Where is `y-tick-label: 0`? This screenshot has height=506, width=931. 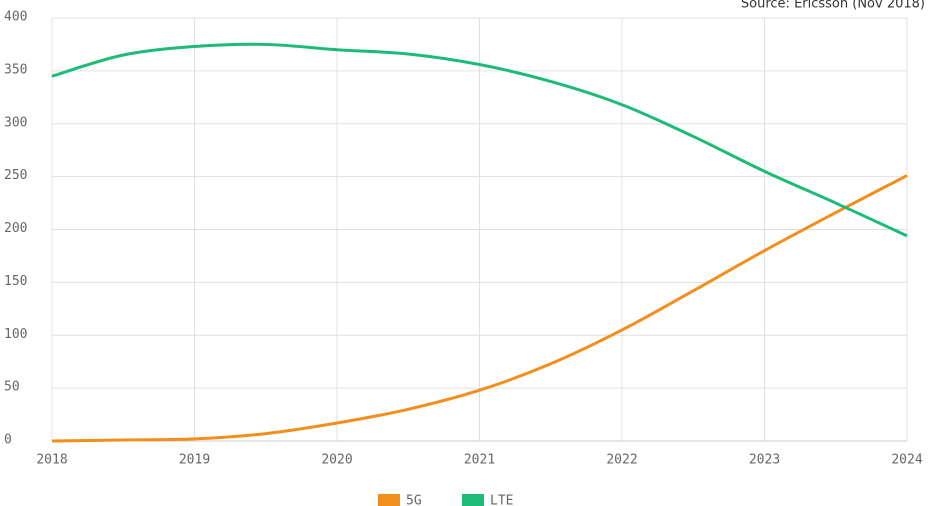
y-tick-label: 0 is located at coordinates (8, 440).